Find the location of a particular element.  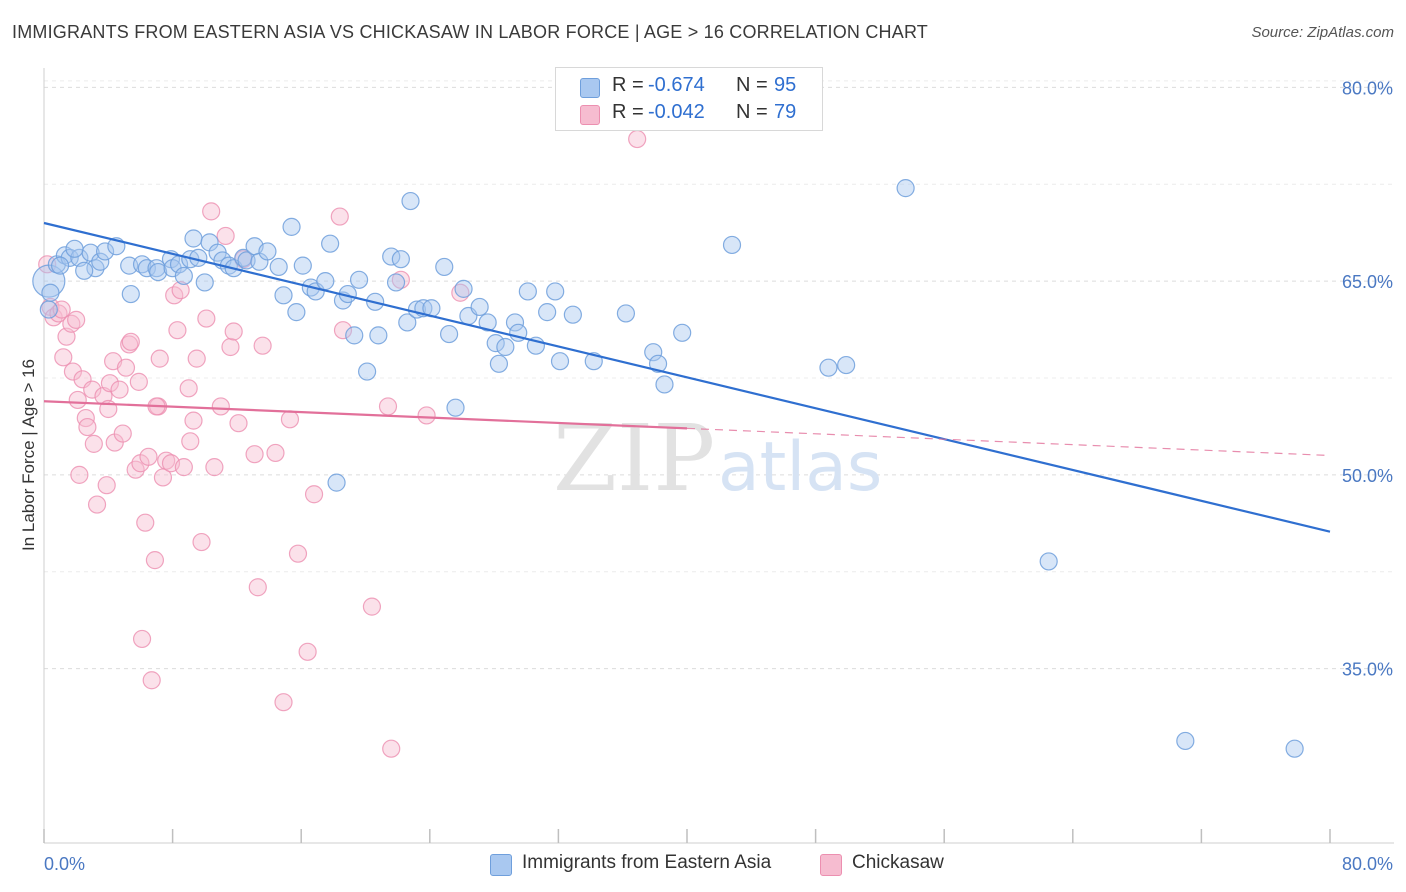

x-tick-label-min: 0.0% is located at coordinates (64, 864).